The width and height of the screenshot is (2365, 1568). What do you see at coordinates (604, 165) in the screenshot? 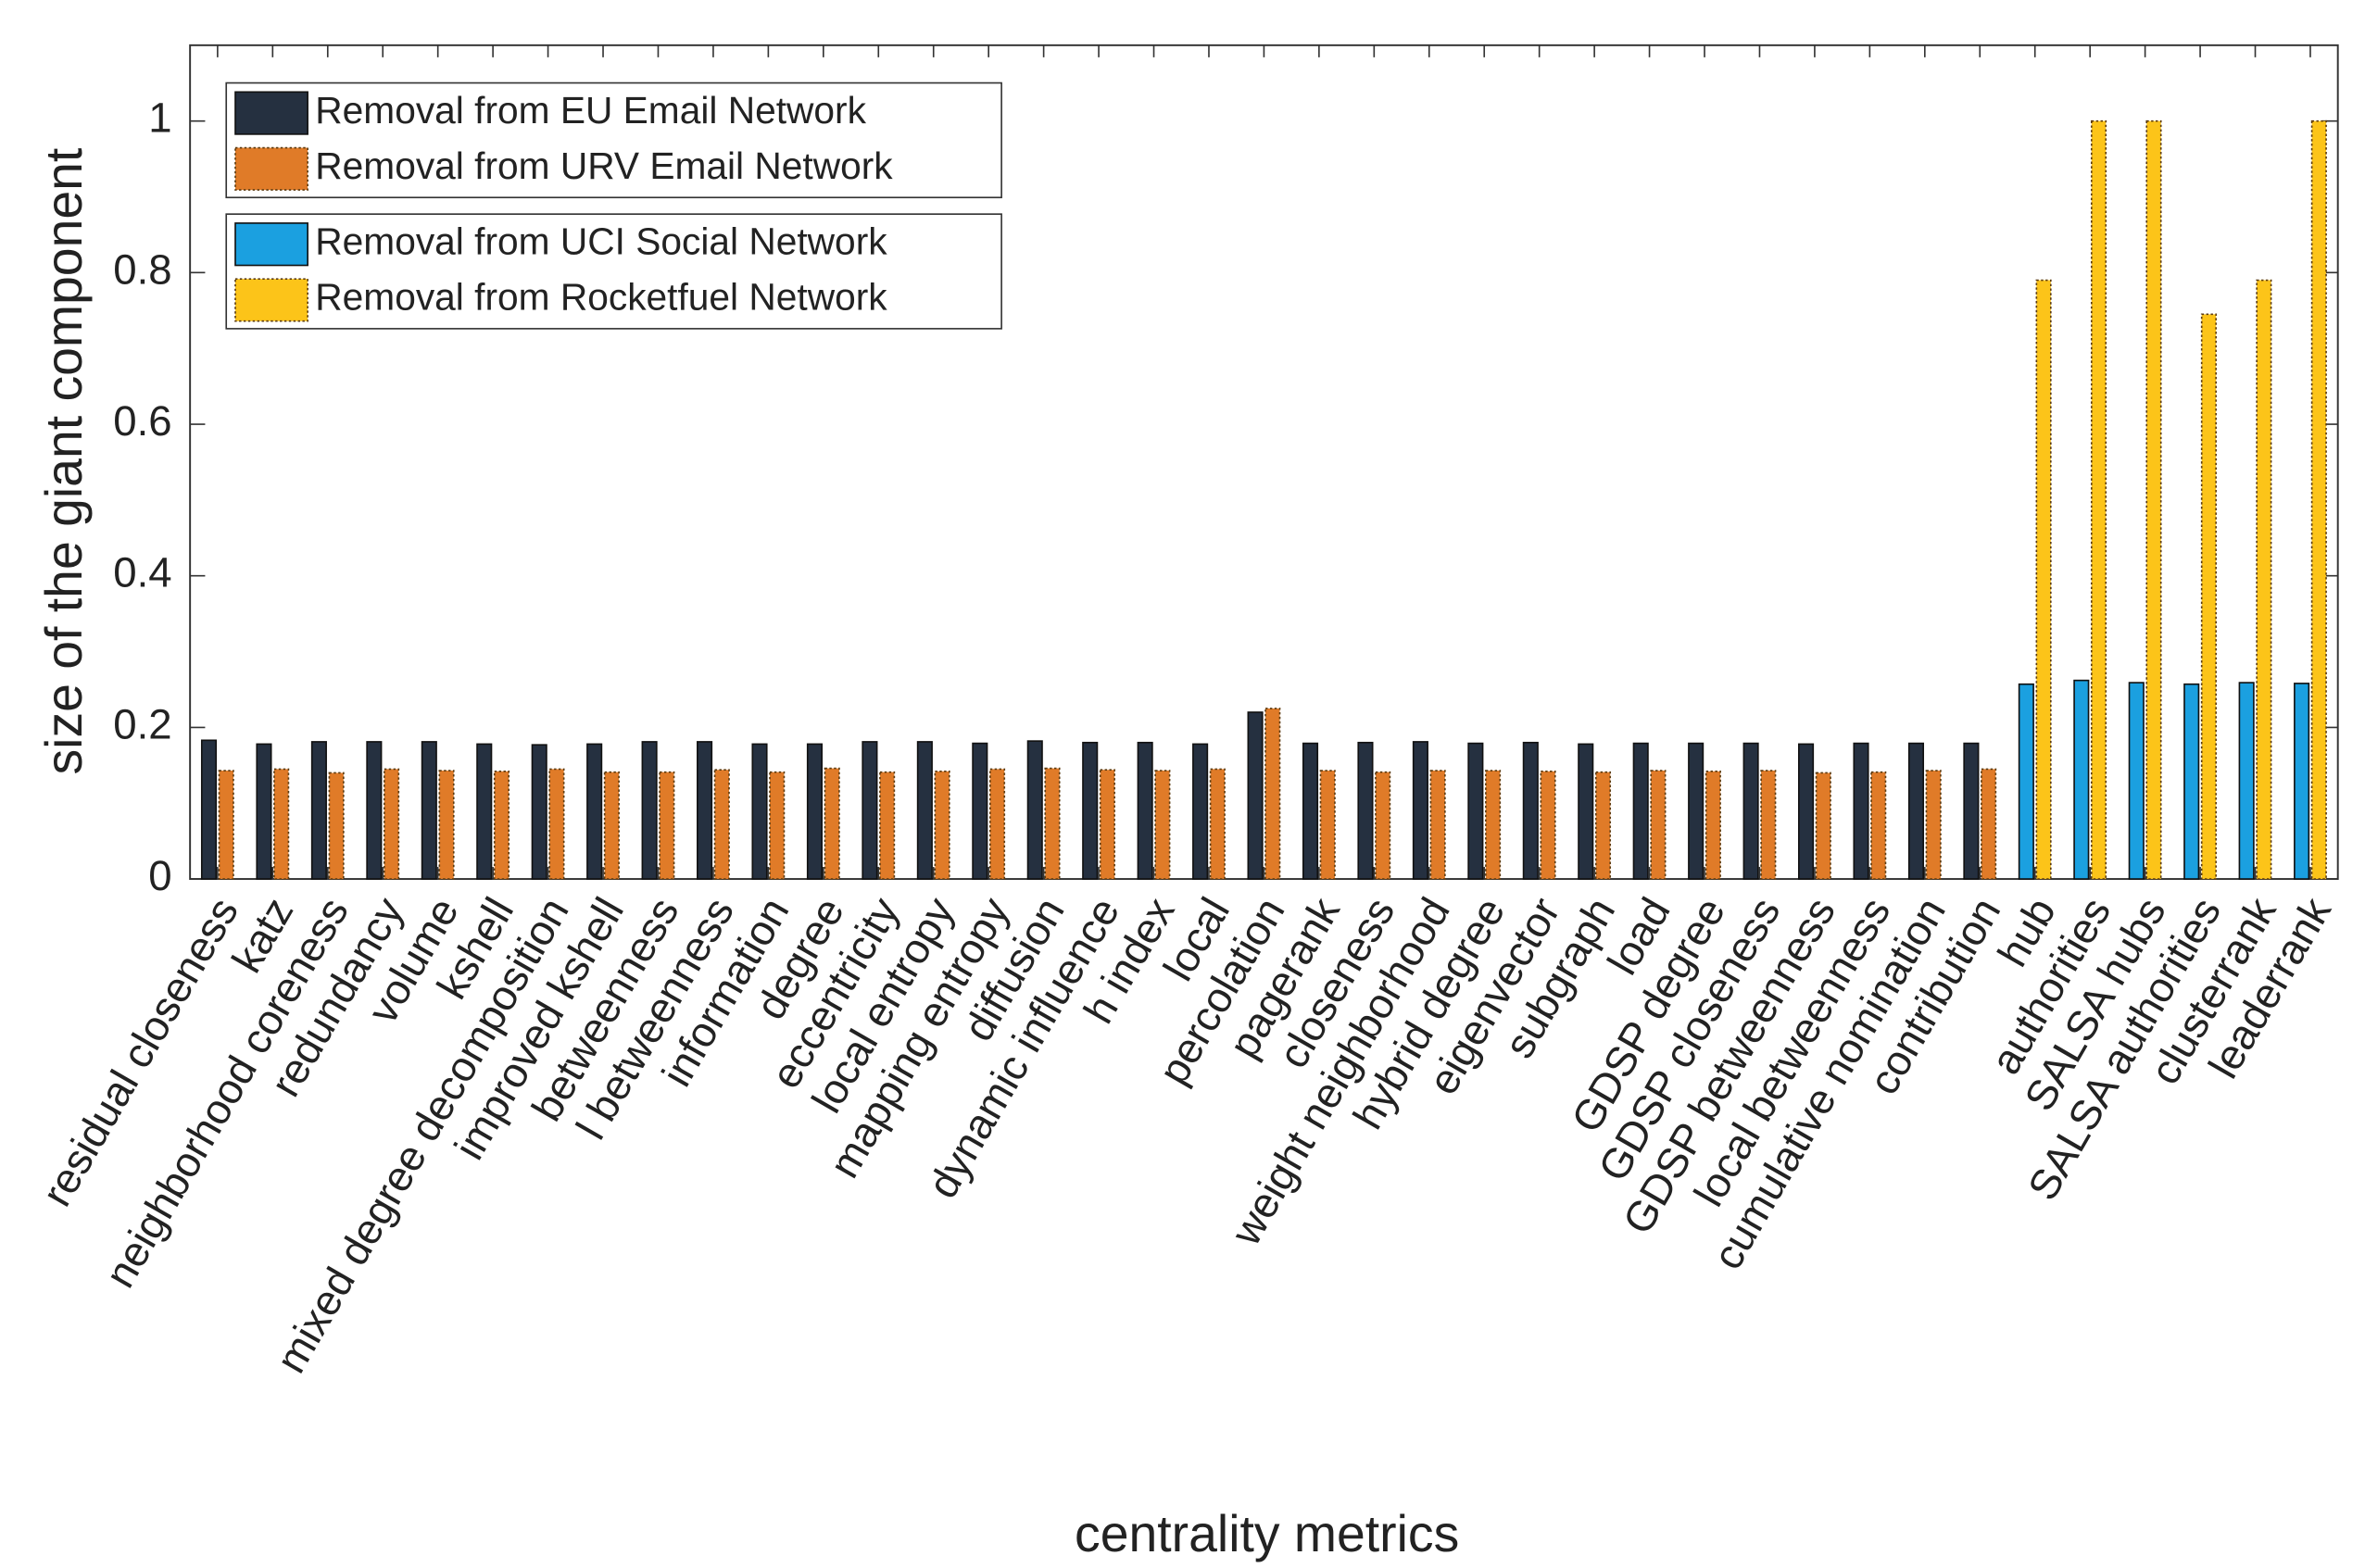
I see `legend-label: Removal from URV Email Network` at bounding box center [604, 165].